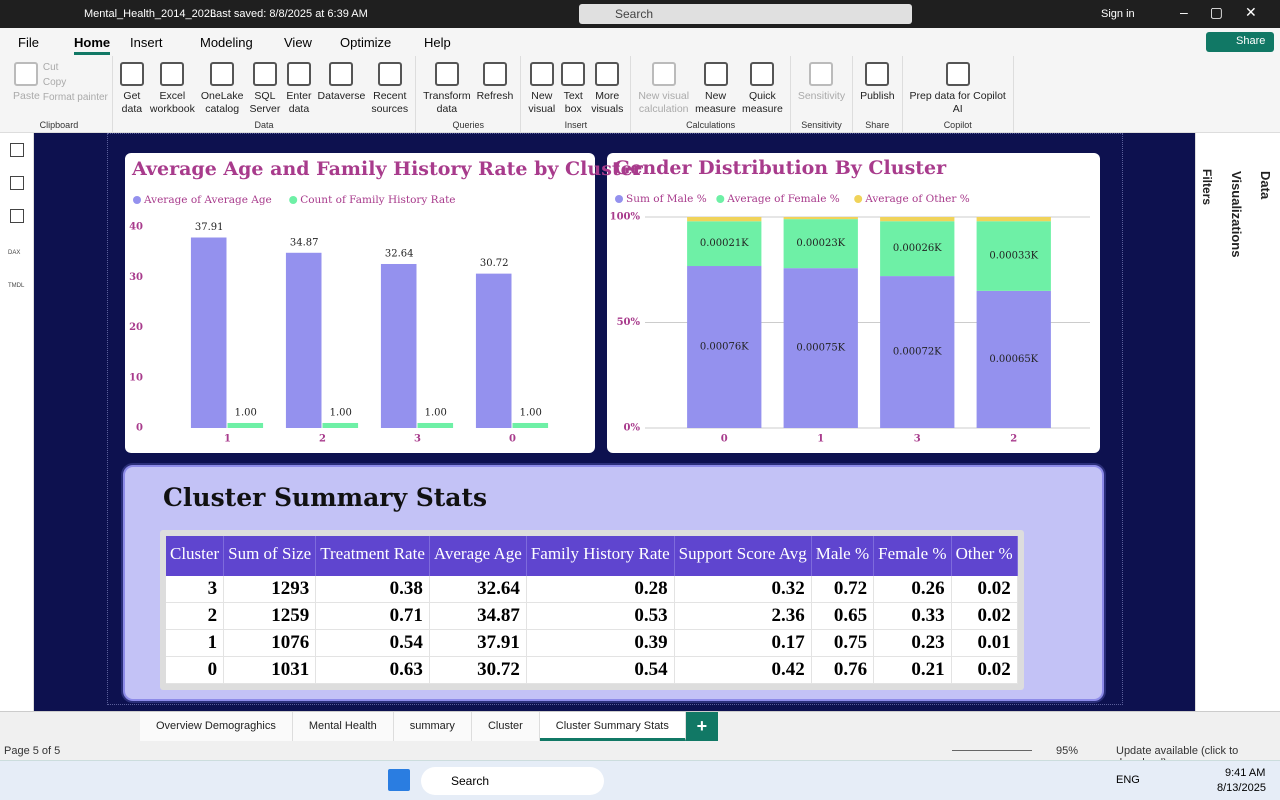 The width and height of the screenshot is (1280, 800). I want to click on ribbon-button: OneLake catalog, so click(222, 88).